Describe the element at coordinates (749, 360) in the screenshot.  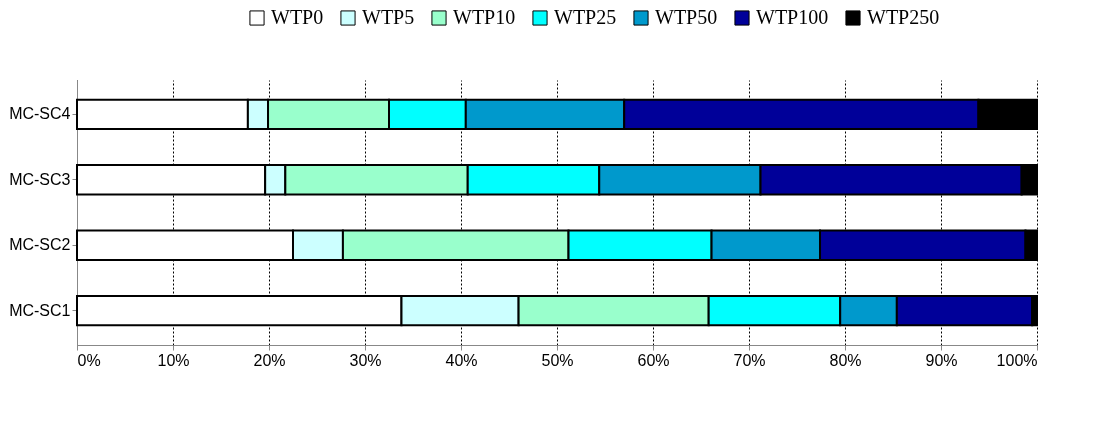
I see `x-tick-label: 70%` at that location.